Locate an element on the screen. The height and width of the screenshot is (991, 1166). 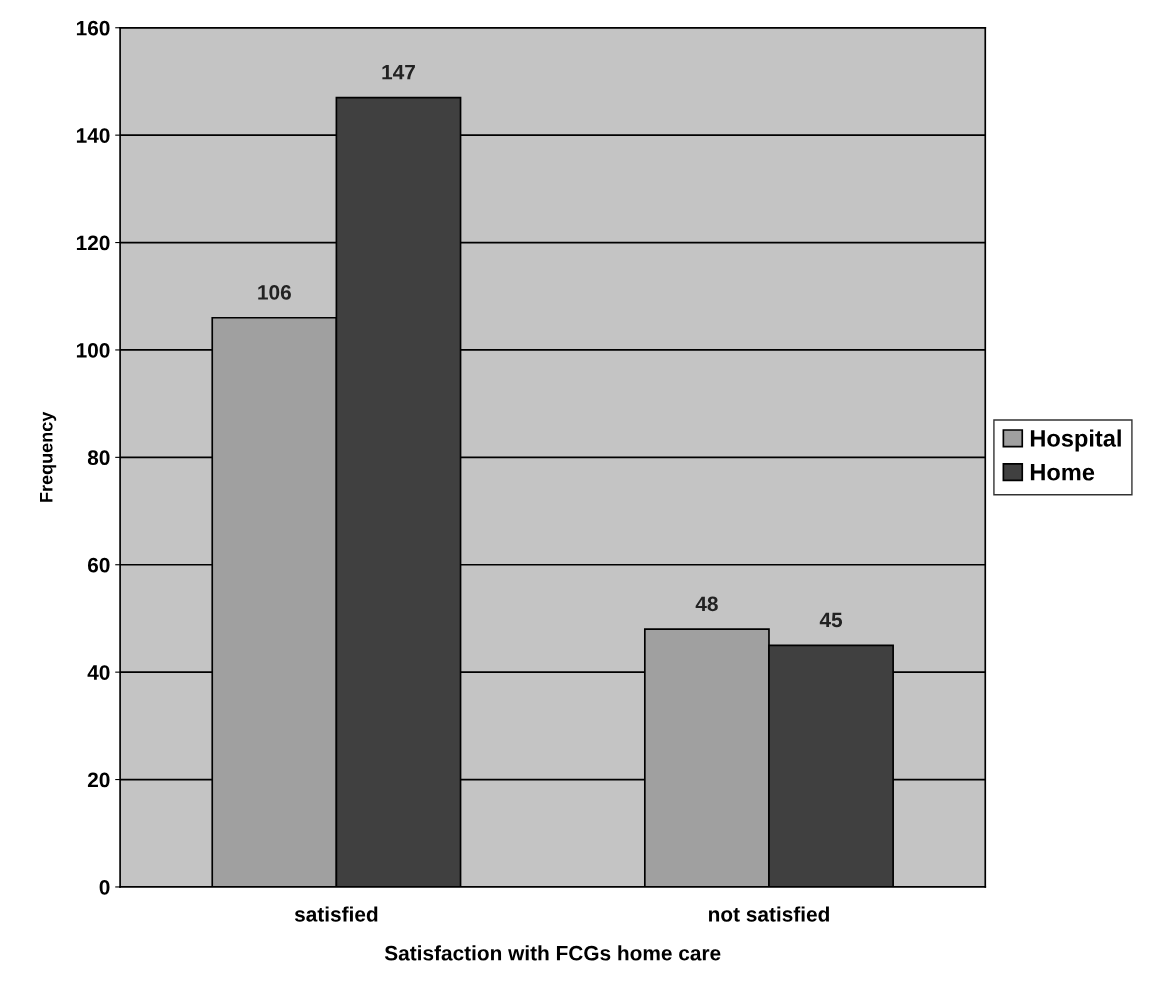
legend-label: Hospital is located at coordinates (1075, 440).